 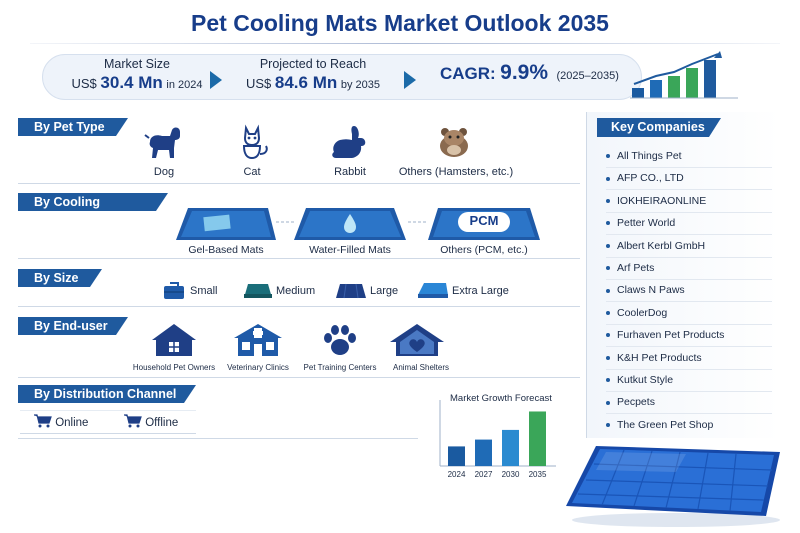 I want to click on projected-value: 84.6 Mn, so click(x=306, y=82).